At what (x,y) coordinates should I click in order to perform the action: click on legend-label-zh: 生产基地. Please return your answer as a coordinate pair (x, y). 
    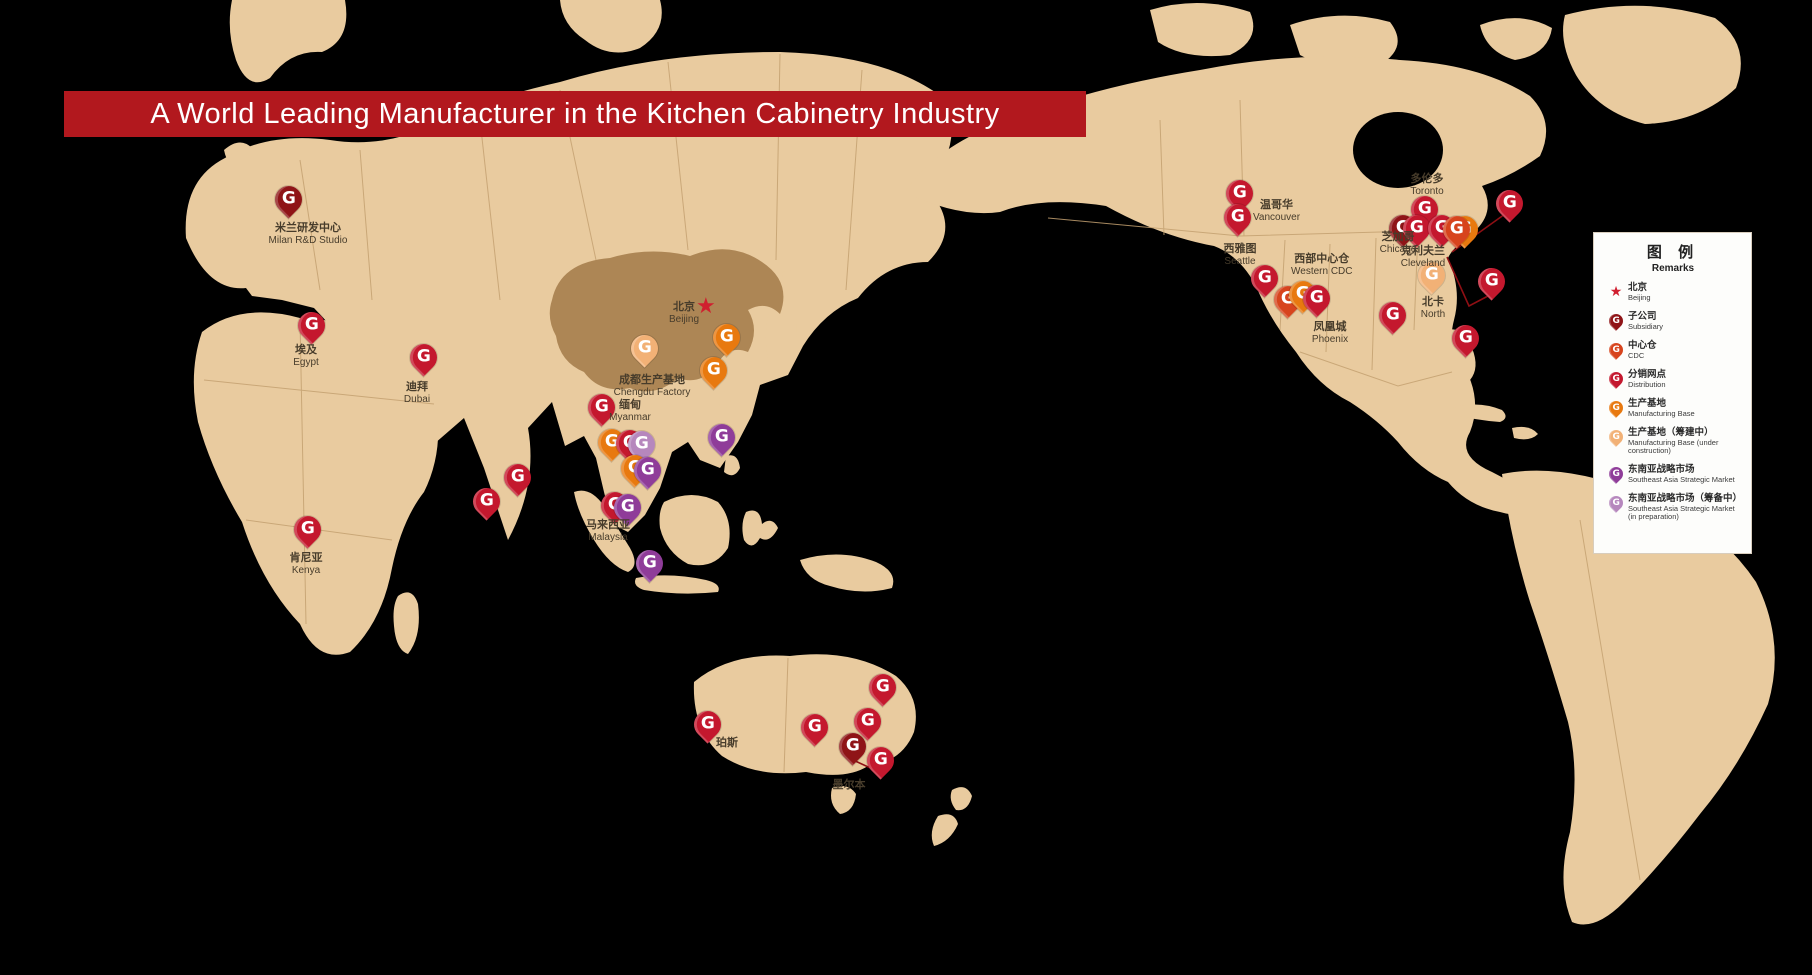
    Looking at the image, I should click on (1647, 403).